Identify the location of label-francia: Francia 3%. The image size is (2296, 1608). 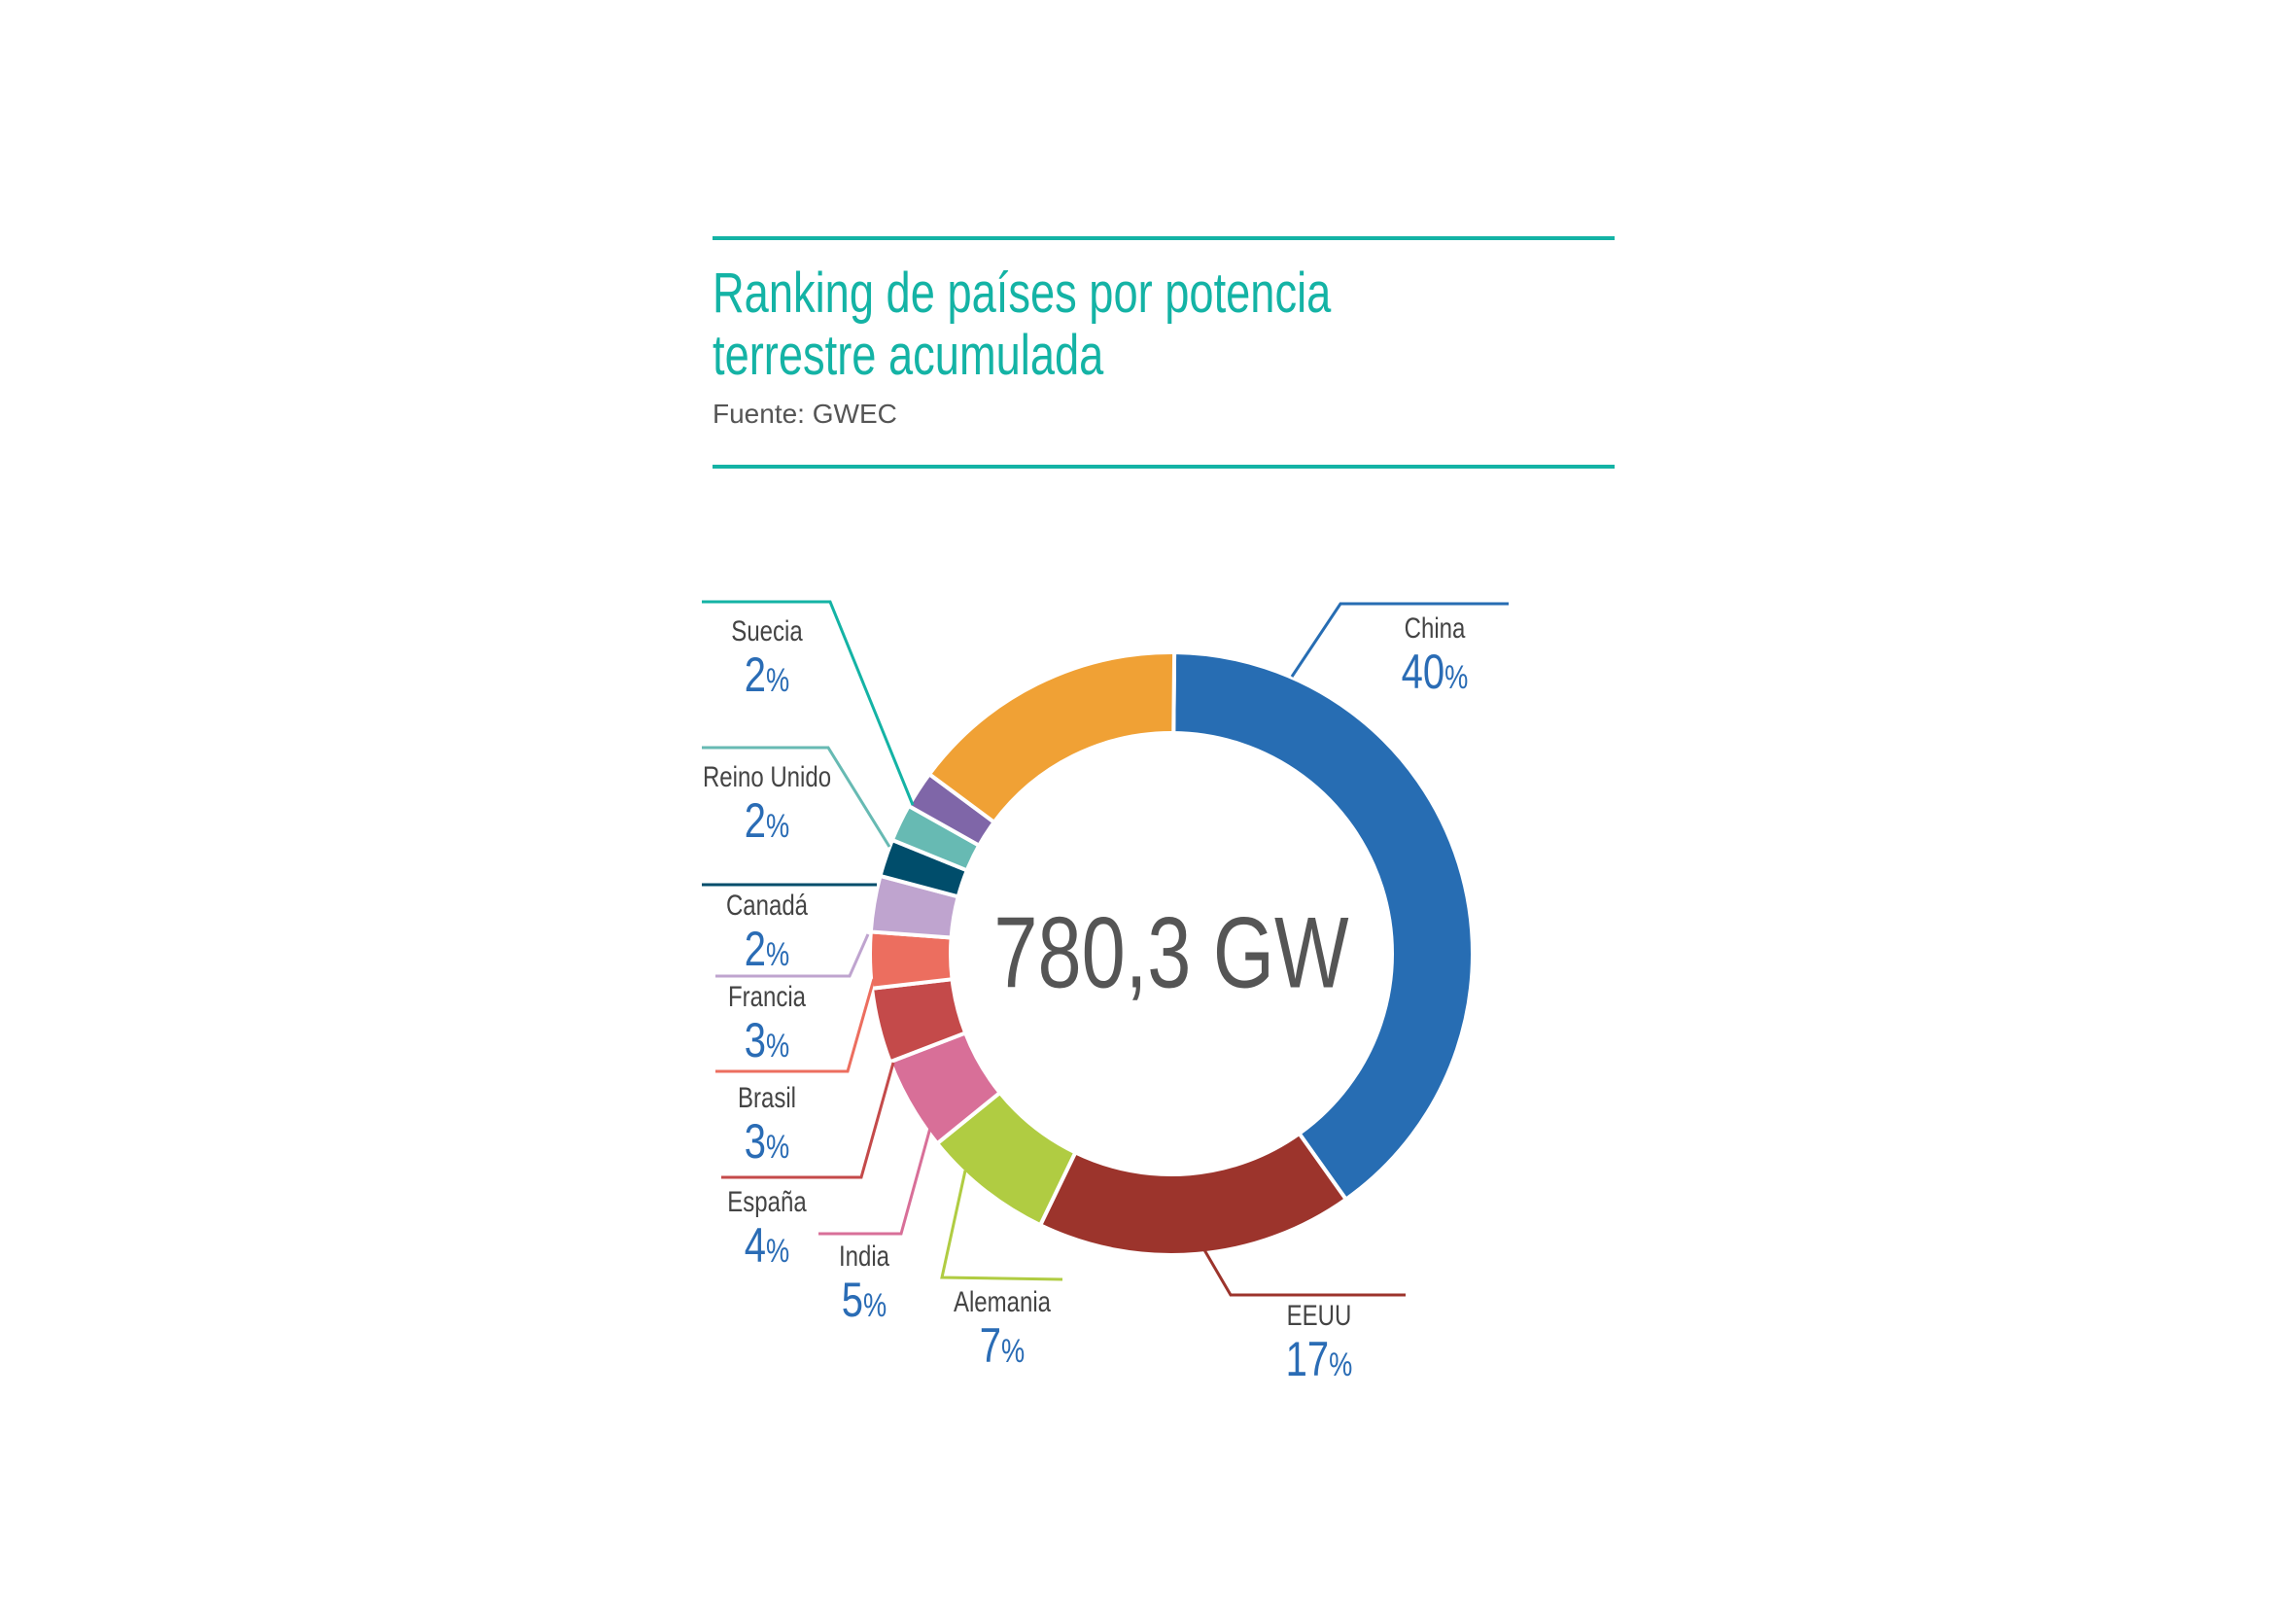
(767, 1026).